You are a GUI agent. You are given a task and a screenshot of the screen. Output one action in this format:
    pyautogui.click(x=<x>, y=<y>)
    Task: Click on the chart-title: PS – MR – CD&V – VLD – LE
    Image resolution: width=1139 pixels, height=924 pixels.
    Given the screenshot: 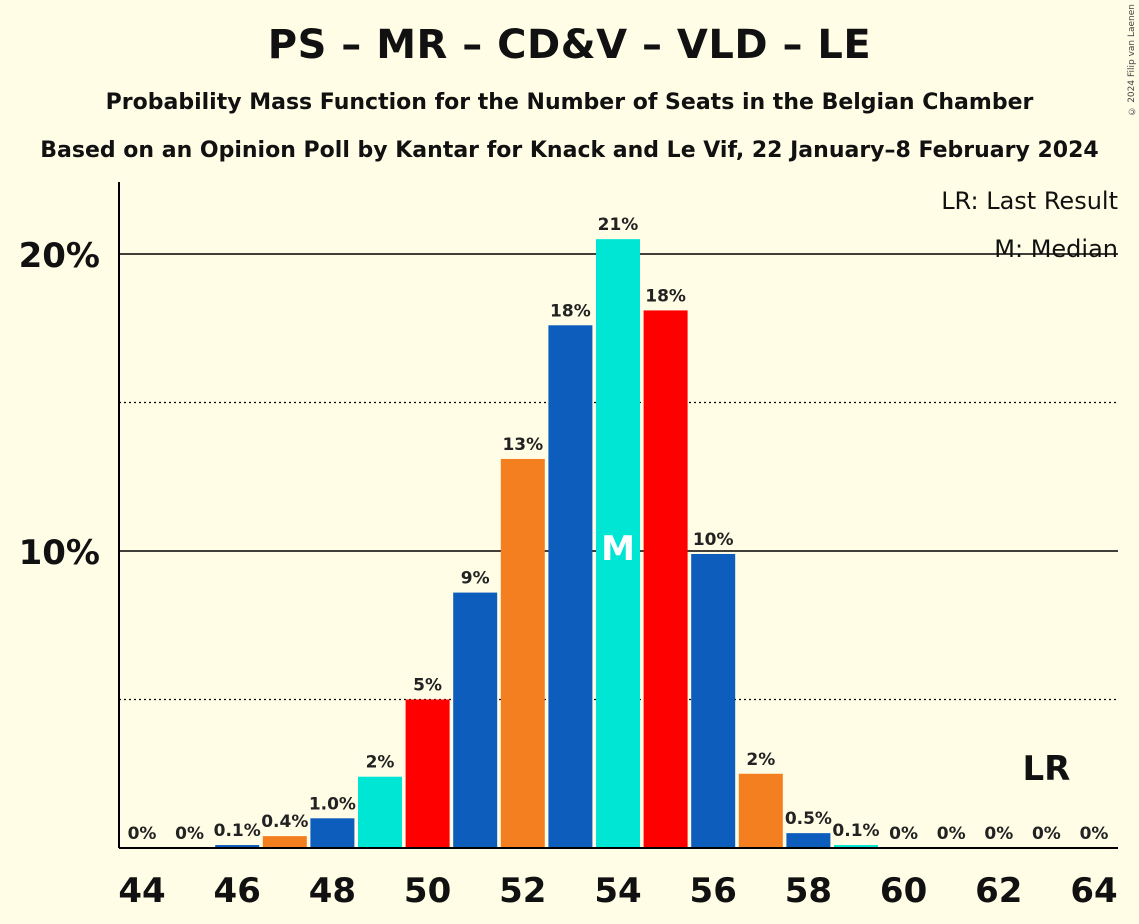 What is the action you would take?
    pyautogui.click(x=569, y=45)
    